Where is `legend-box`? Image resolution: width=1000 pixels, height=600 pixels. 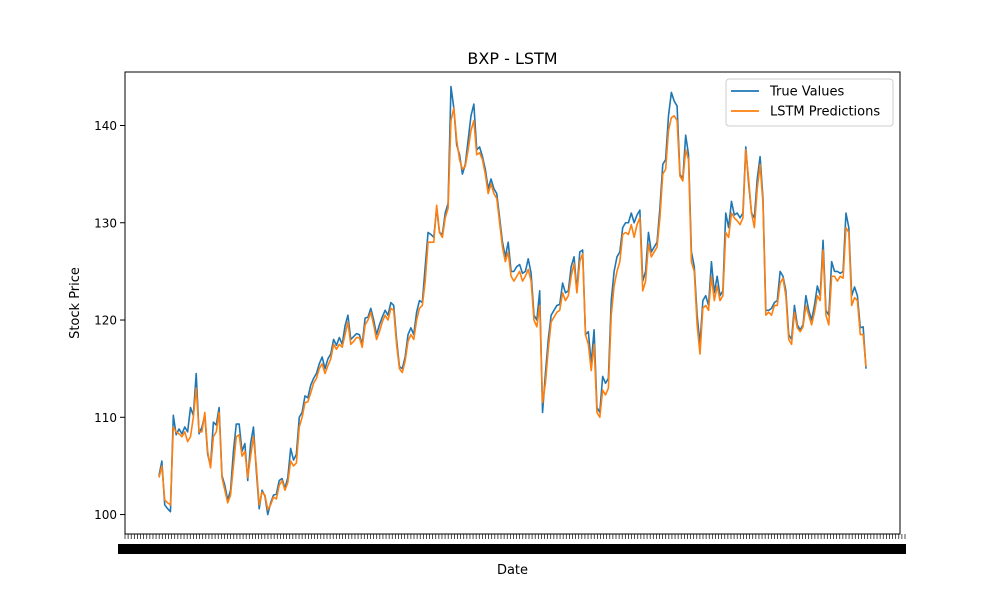
legend-box is located at coordinates (809, 102).